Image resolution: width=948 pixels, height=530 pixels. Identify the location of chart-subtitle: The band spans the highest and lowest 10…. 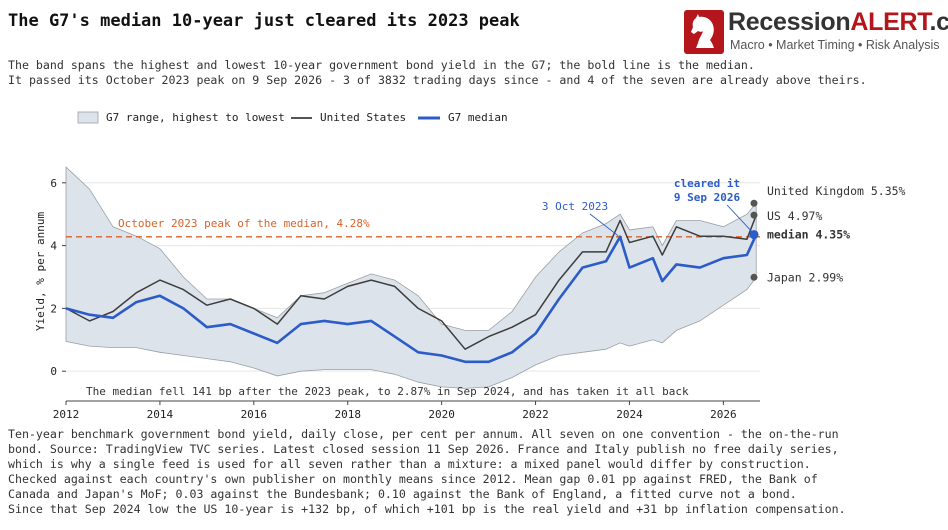
(437, 73).